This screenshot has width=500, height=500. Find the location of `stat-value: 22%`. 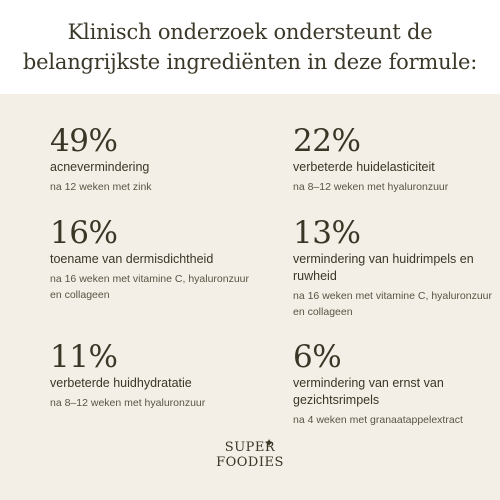

stat-value: 22% is located at coordinates (327, 141).